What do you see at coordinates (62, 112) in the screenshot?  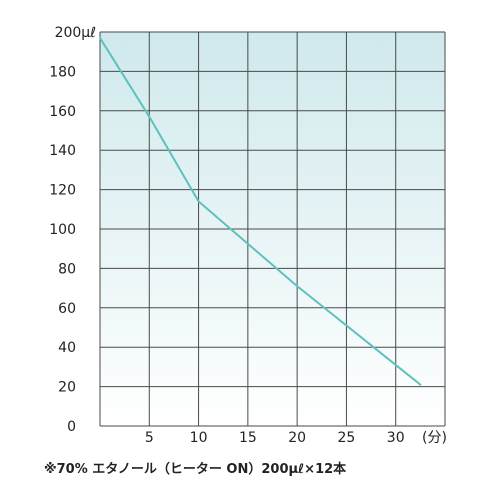 I see `y-tick-label: 160` at bounding box center [62, 112].